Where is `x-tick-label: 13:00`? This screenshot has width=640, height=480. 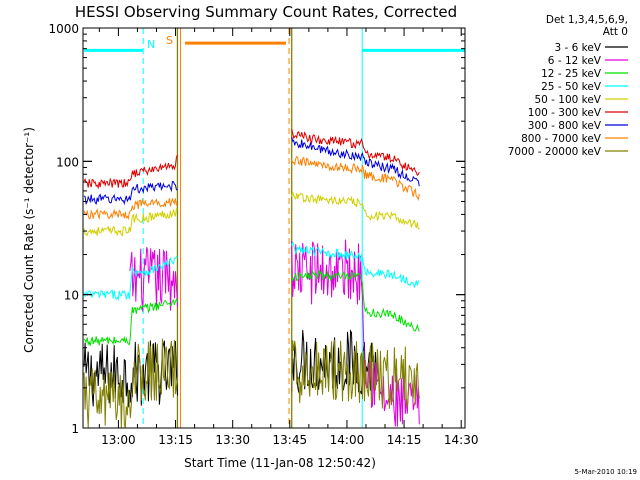
x-tick-label: 13:00 is located at coordinates (118, 440).